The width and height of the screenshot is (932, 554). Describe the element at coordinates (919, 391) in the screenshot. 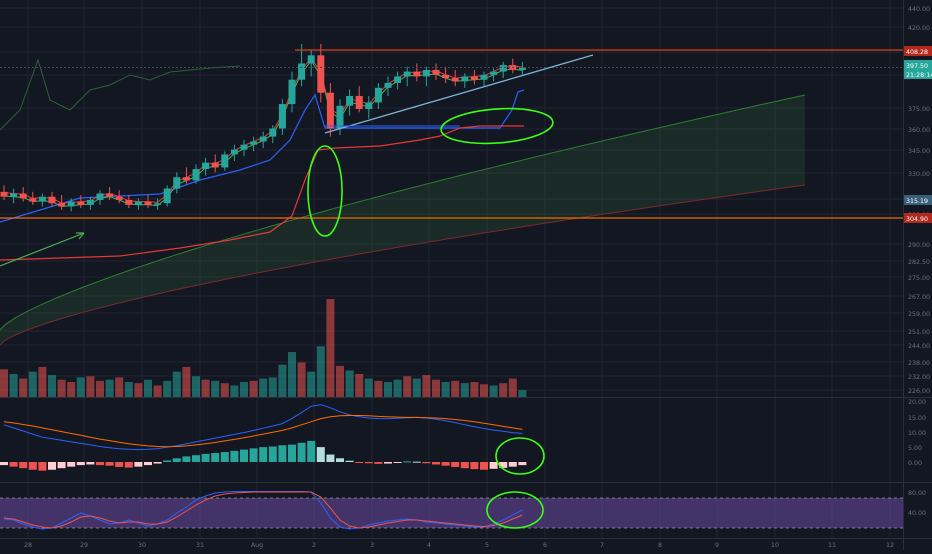

I see `price-tick-label: 226.00` at that location.